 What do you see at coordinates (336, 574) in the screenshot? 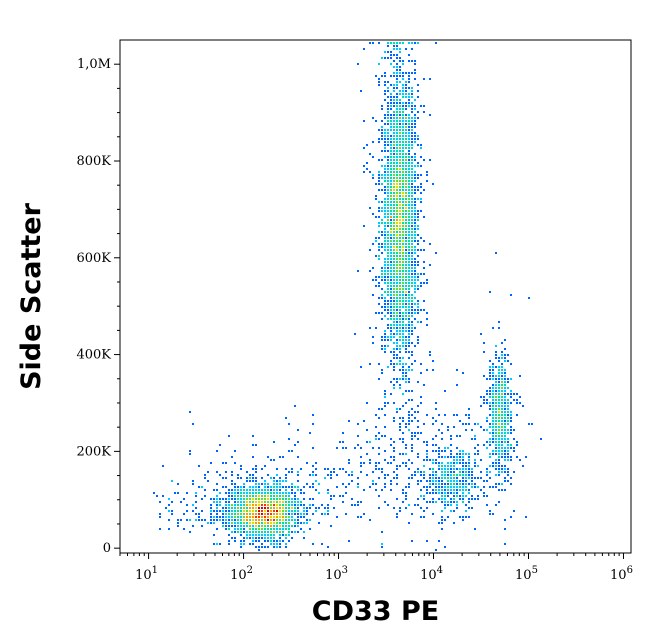
I see `x-tick-label: 10³` at bounding box center [336, 574].